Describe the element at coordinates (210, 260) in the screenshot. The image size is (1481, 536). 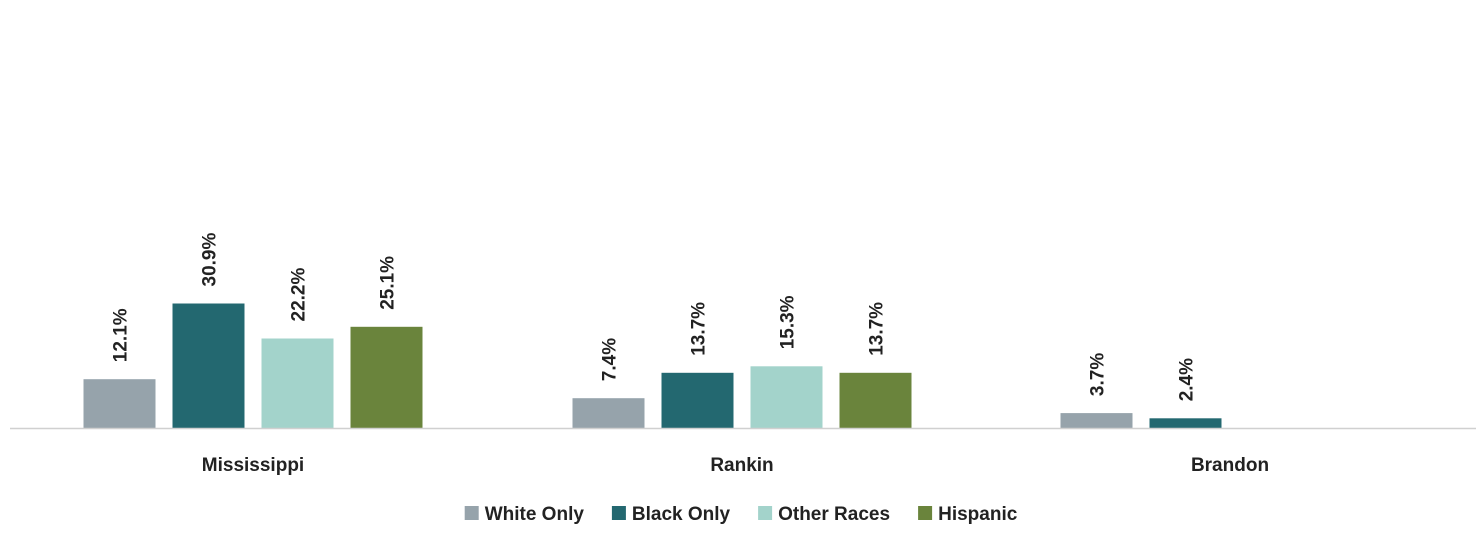
I see `data-label-mississippi-black-only: 30.9%` at that location.